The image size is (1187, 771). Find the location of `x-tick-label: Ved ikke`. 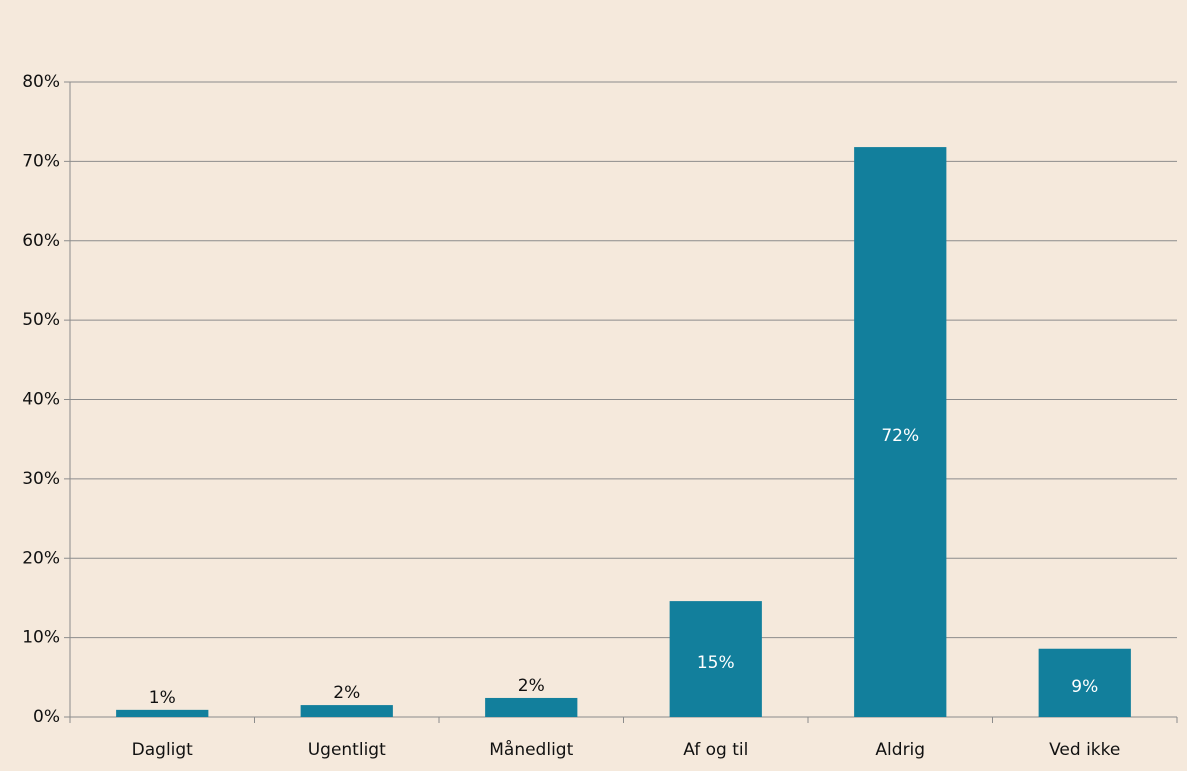

x-tick-label: Ved ikke is located at coordinates (1084, 750).